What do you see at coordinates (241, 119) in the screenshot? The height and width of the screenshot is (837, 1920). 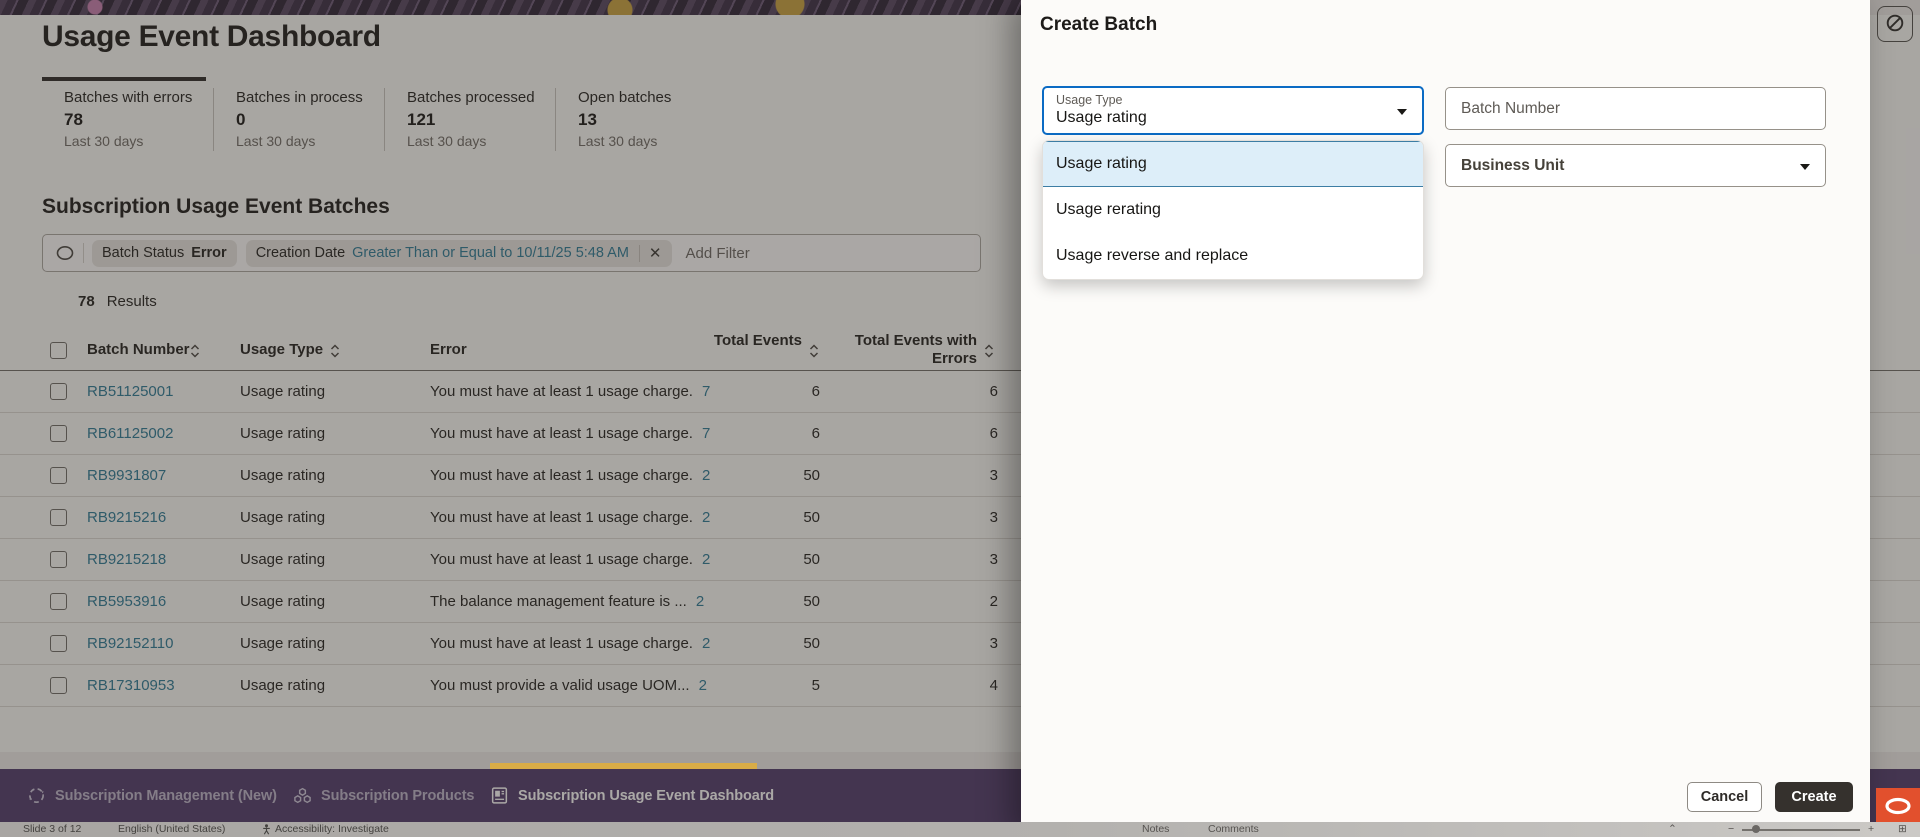 I see `kpi-value: 0` at bounding box center [241, 119].